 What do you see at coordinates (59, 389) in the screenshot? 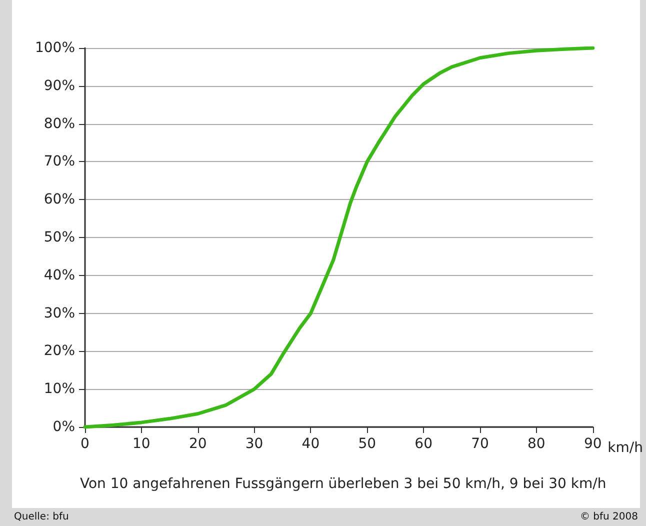
I see `y-tick-label: 10%` at bounding box center [59, 389].